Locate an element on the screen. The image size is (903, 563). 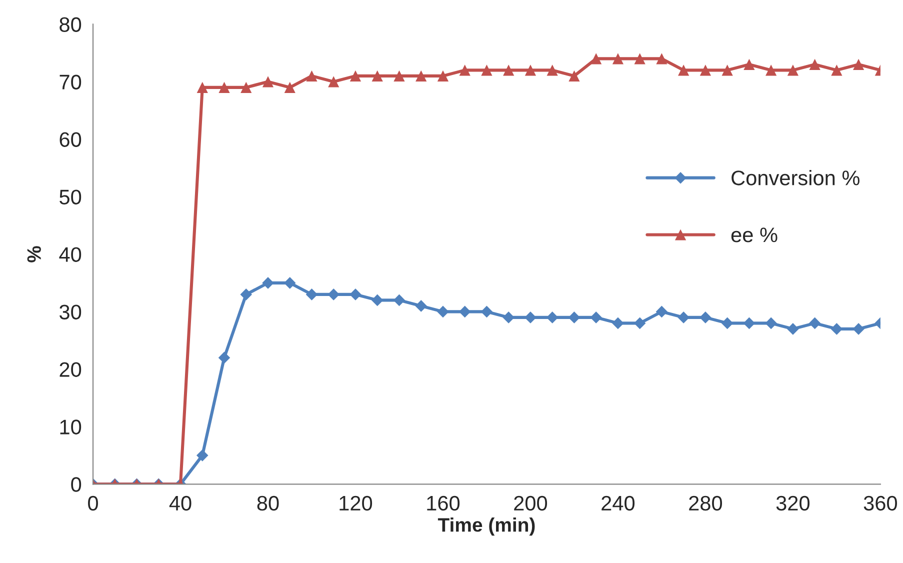
x-tick-label: 240 is located at coordinates (618, 503).